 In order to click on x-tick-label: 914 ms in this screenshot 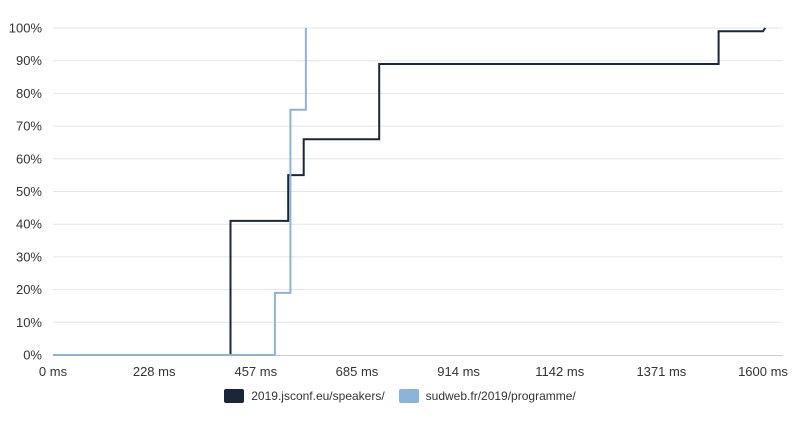, I will do `click(458, 371)`.